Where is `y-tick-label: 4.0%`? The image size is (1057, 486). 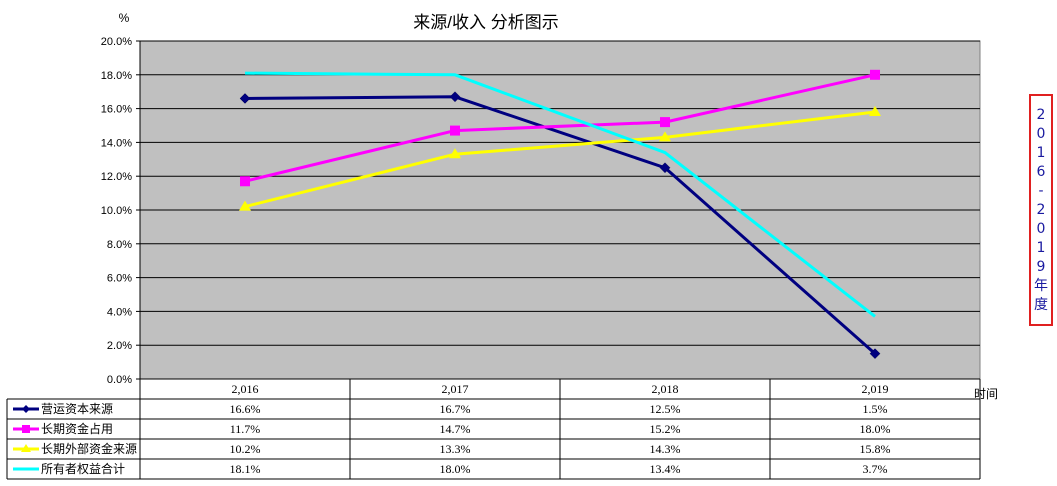 y-tick-label: 4.0% is located at coordinates (119, 312).